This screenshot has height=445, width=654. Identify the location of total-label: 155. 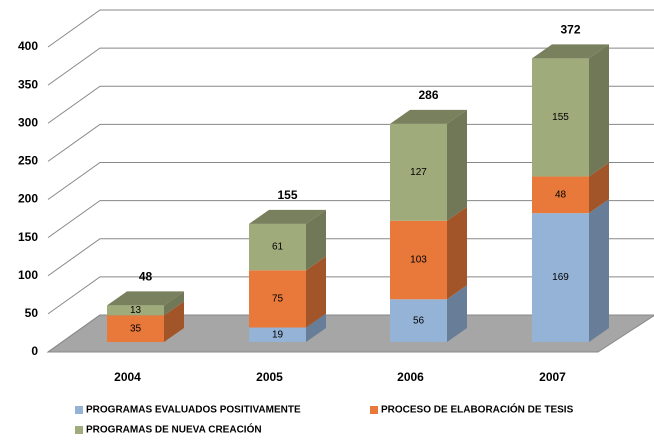
(287, 195).